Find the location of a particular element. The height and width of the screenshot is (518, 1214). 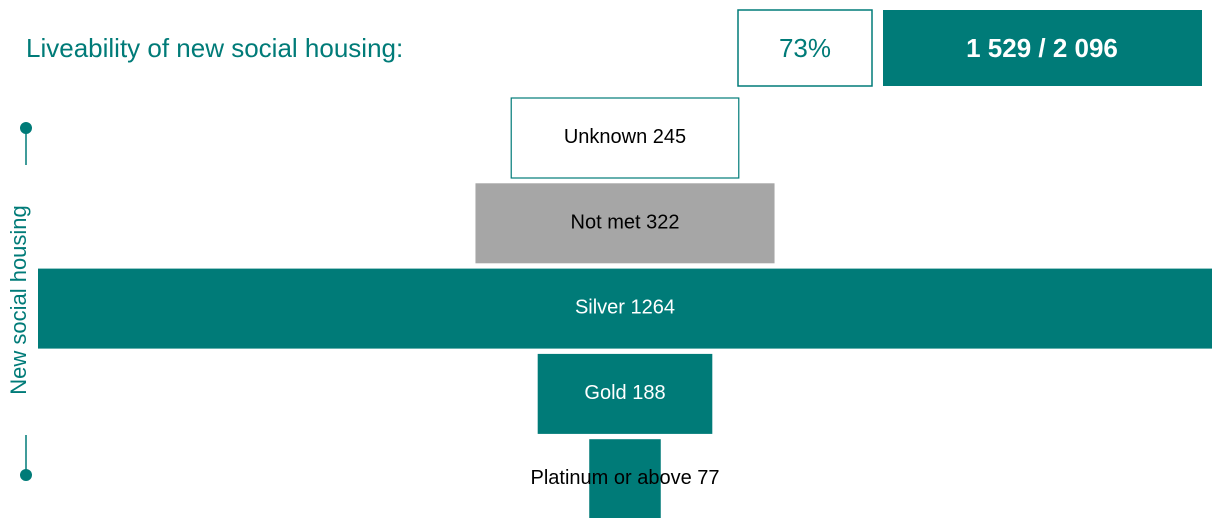

count: 1 529 / 2 096 is located at coordinates (1042, 48).